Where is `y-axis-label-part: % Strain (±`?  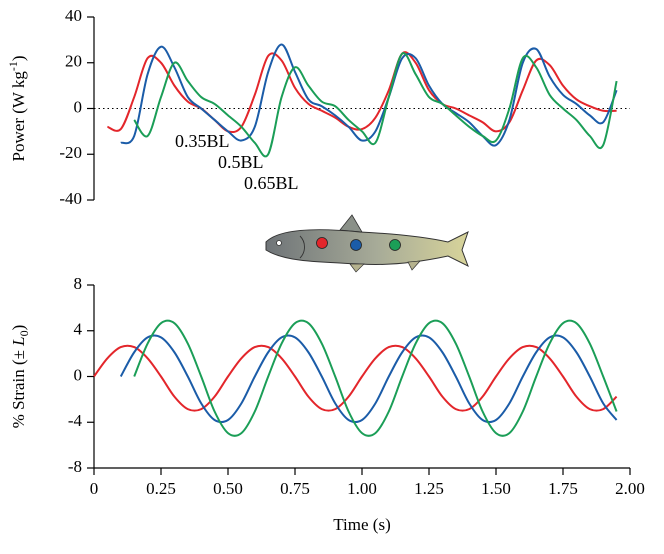 y-axis-label-part: % Strain (± is located at coordinates (18, 387).